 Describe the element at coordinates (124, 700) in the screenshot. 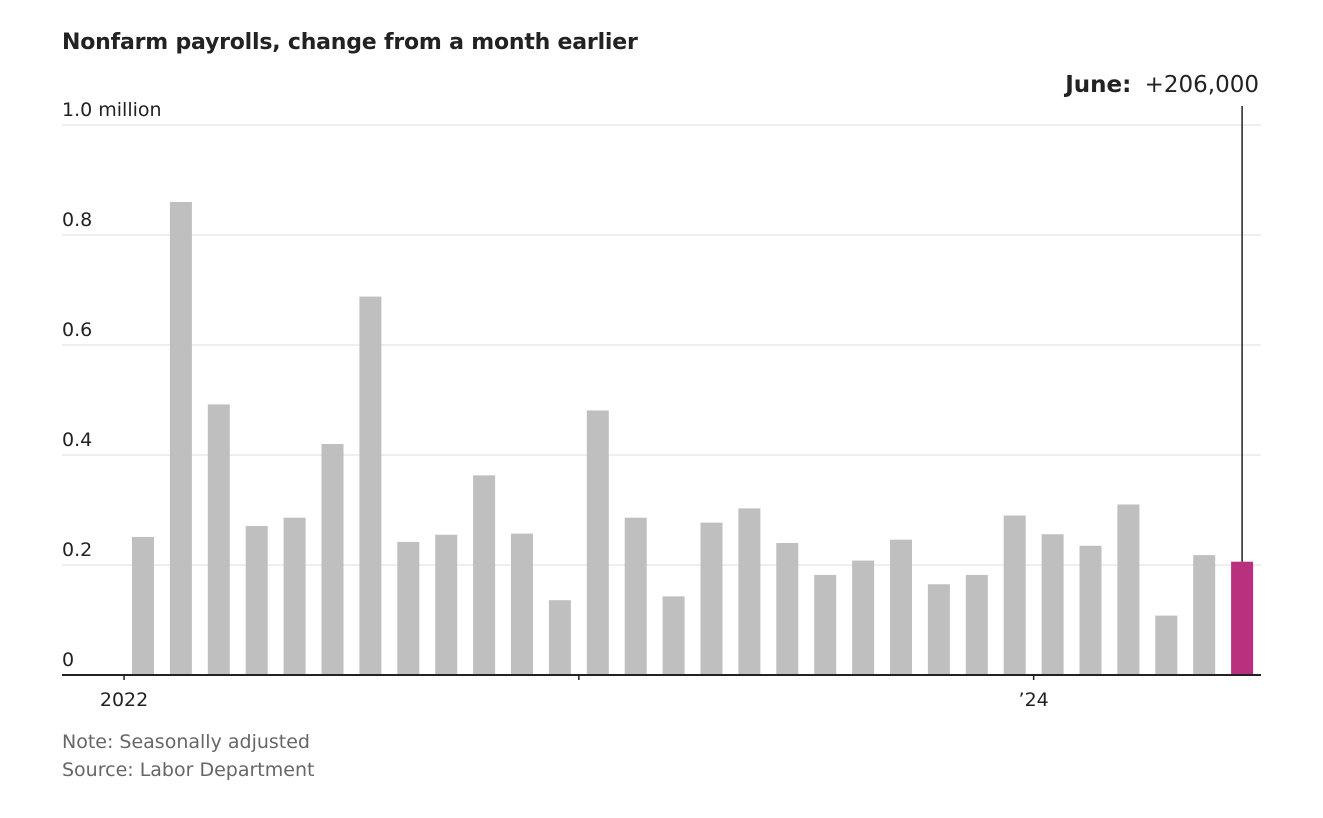

I see `x-tick-label: 2022` at that location.